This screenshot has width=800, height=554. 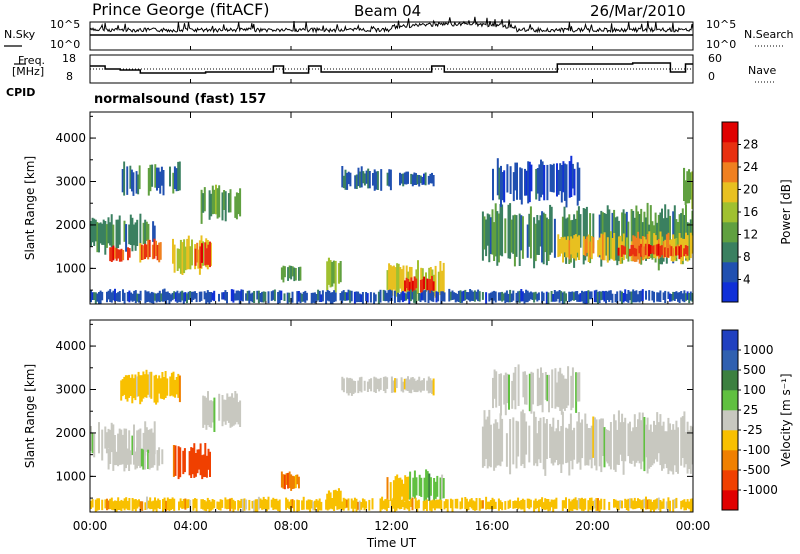 I want to click on velocity-ytick-label-2: 3000, so click(x=70, y=390).